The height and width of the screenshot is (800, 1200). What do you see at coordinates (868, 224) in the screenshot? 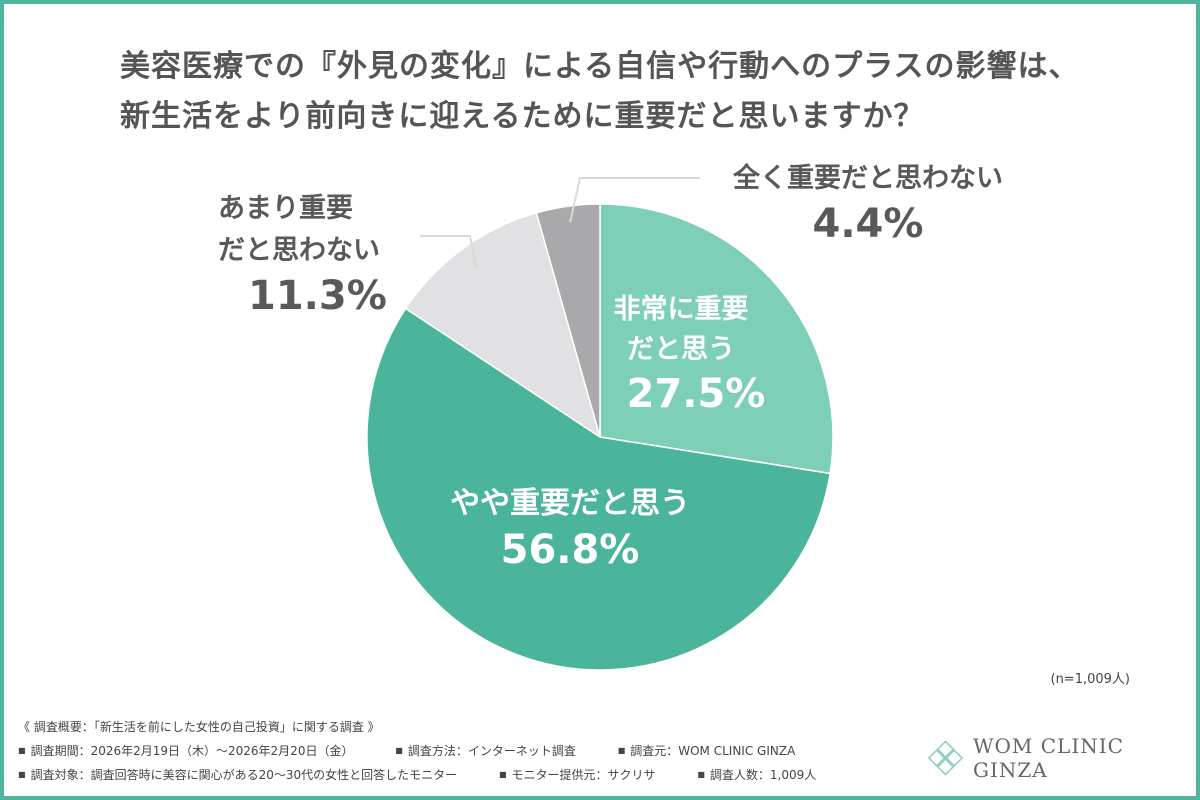
I see `slice-value-not-important-at-all: 4.4%` at bounding box center [868, 224].